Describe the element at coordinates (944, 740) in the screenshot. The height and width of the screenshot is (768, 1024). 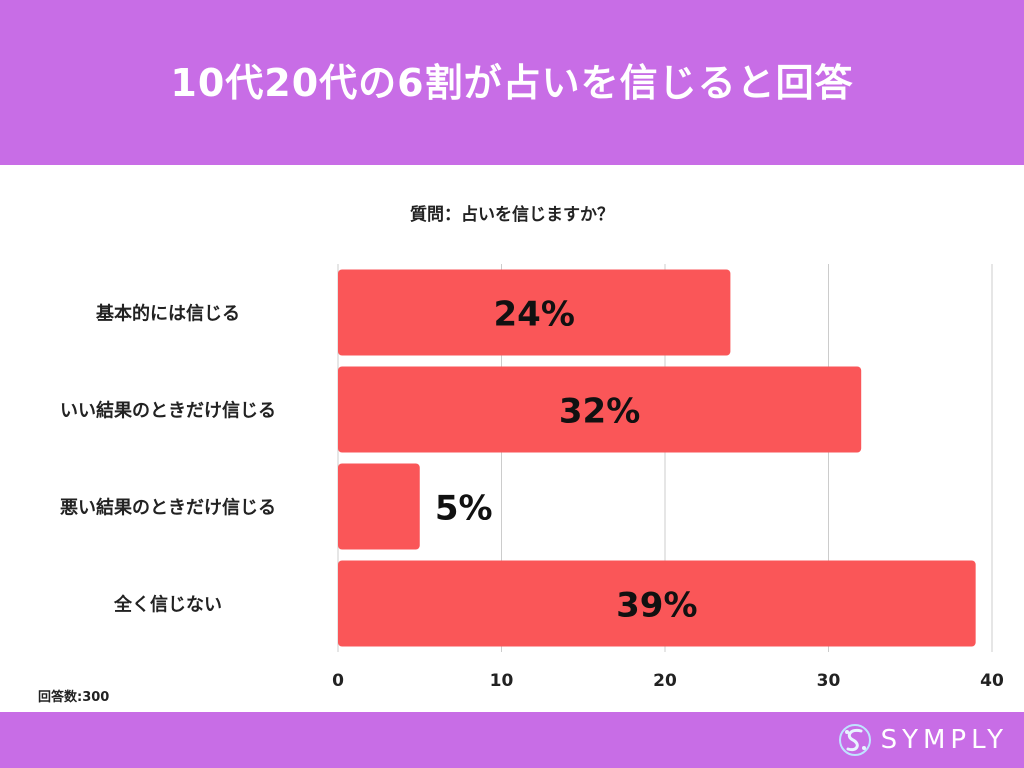
I see `brand-name: SYMPLY` at that location.